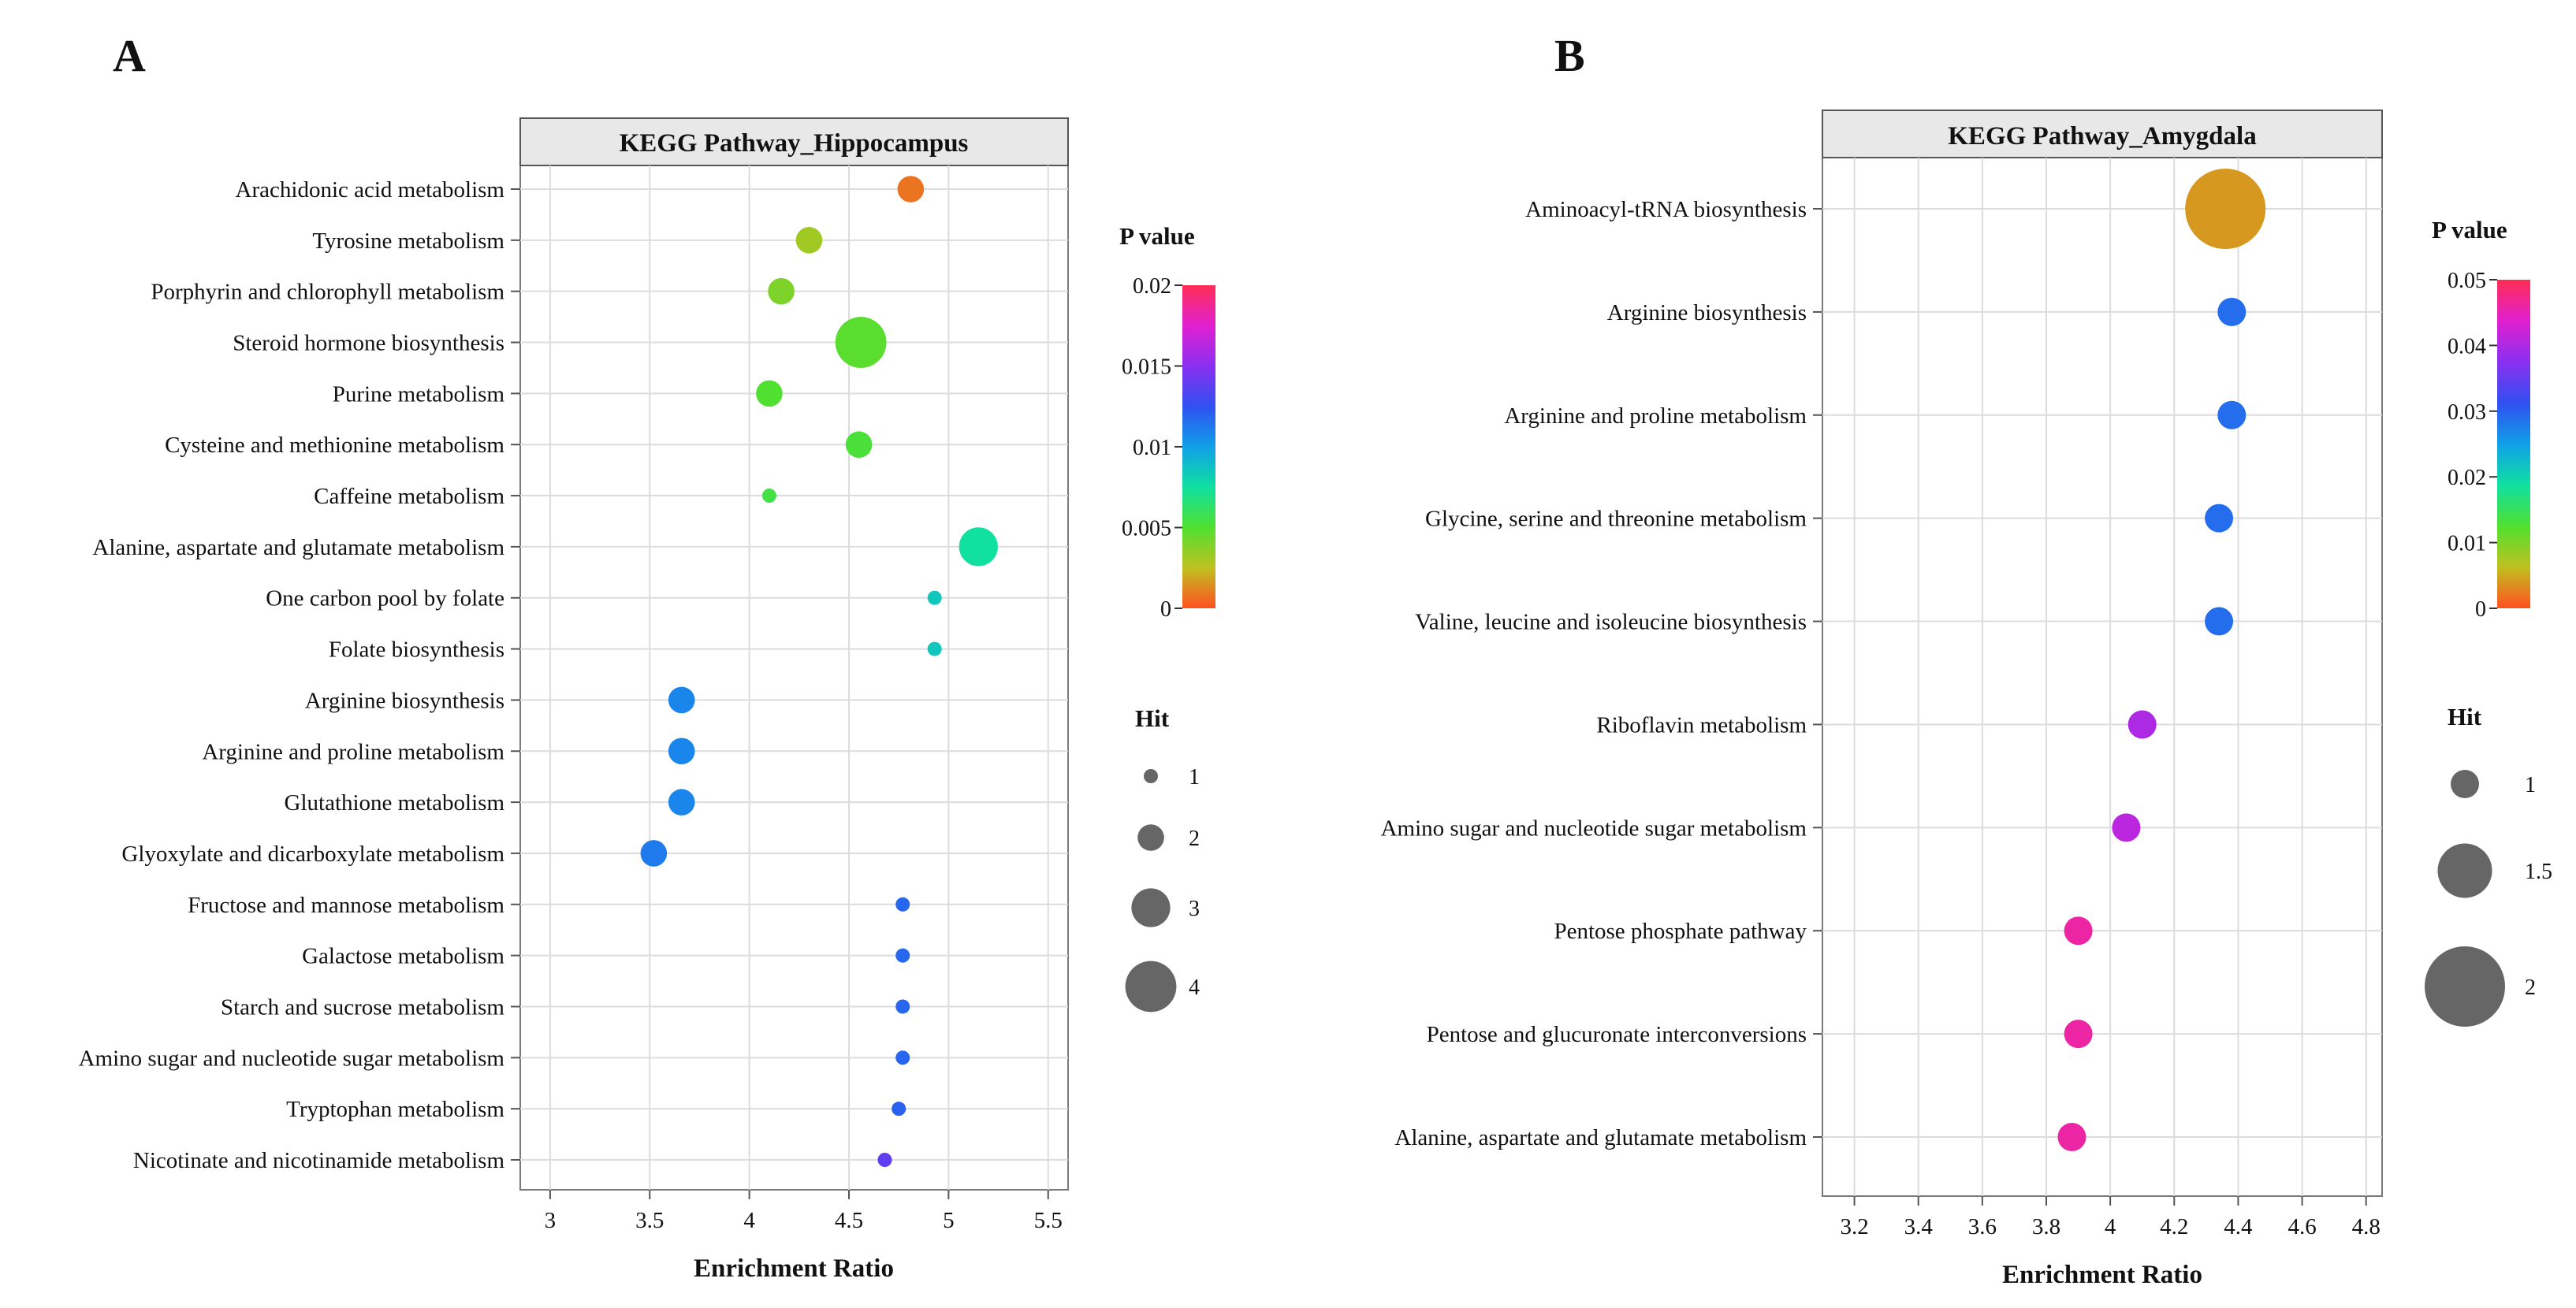  What do you see at coordinates (1616, 519) in the screenshot?
I see `y-tick-label-b: Glycine, serine and threonine metabolism` at bounding box center [1616, 519].